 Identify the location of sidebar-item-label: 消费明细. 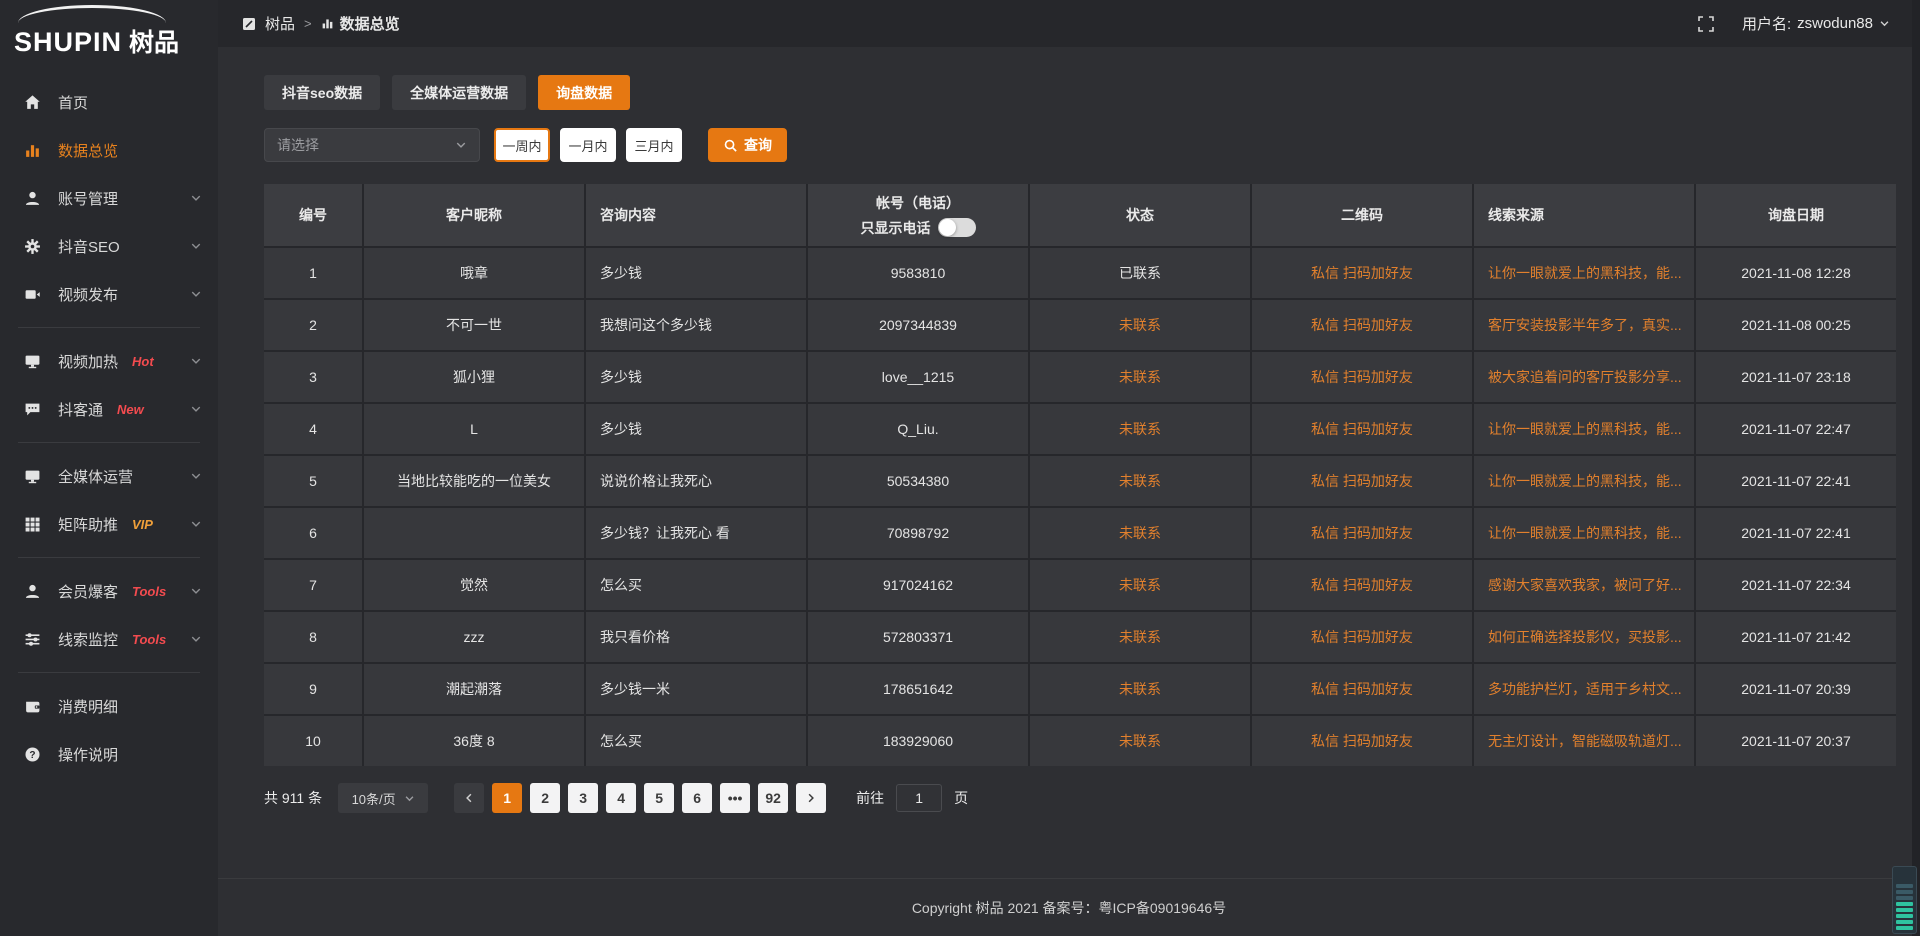
(88, 707).